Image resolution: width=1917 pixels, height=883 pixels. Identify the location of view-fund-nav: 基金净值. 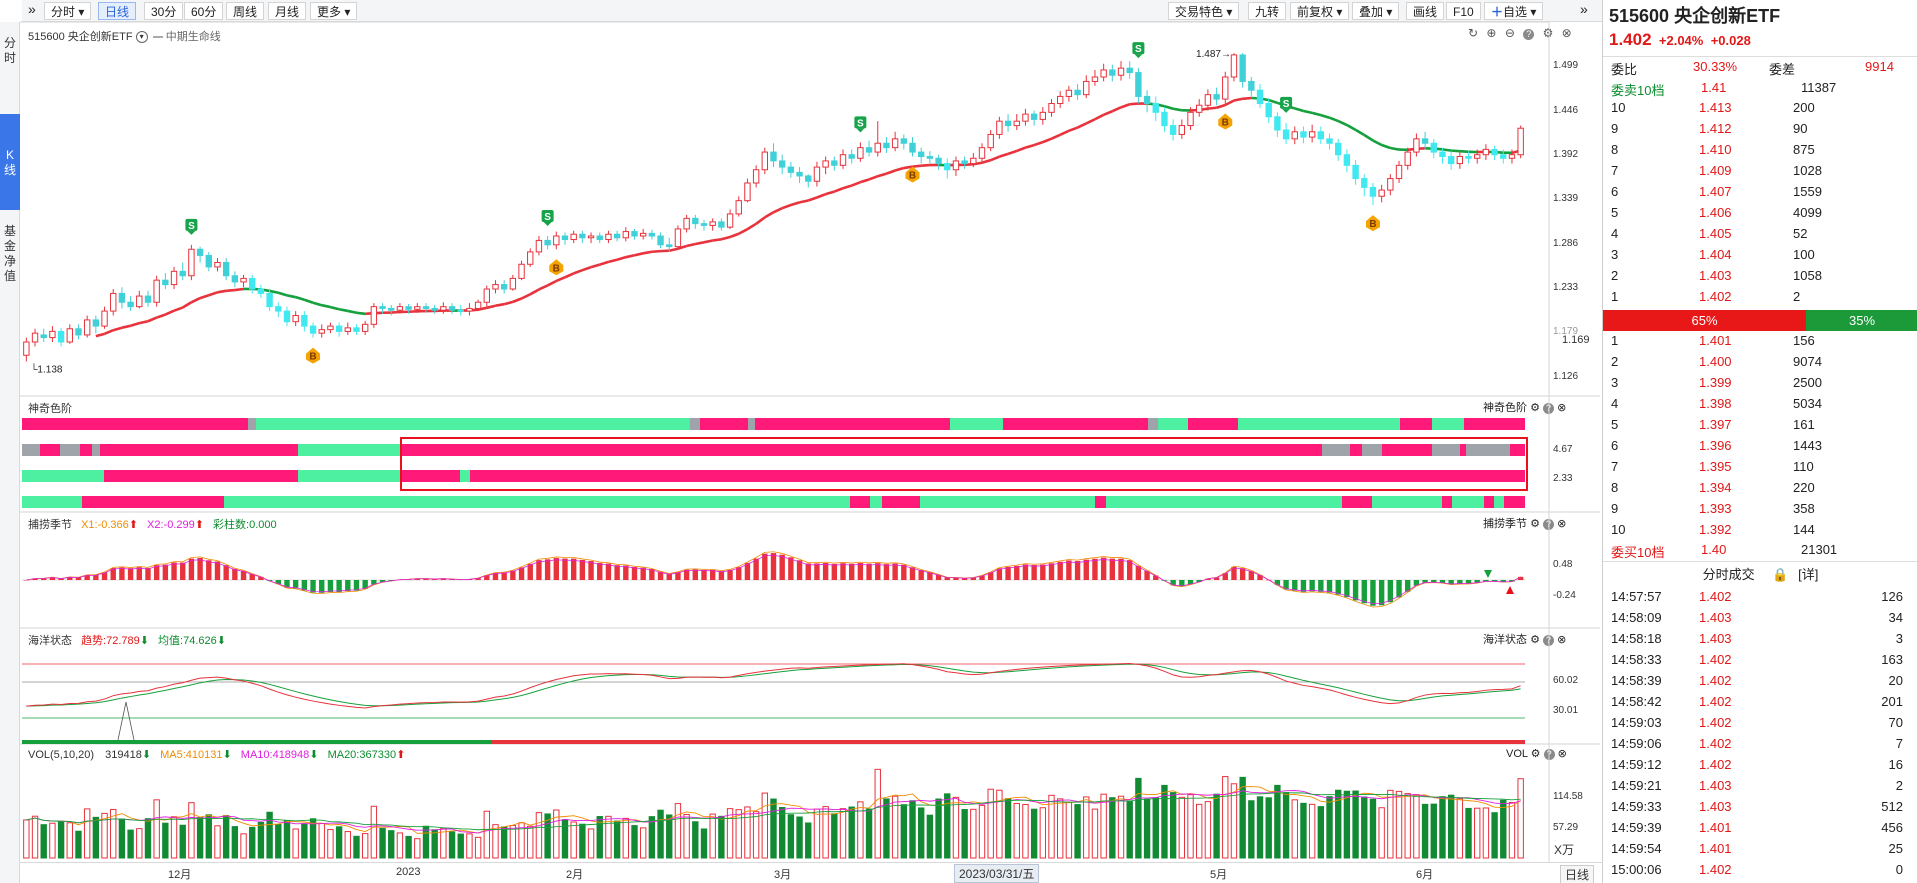
(10, 253).